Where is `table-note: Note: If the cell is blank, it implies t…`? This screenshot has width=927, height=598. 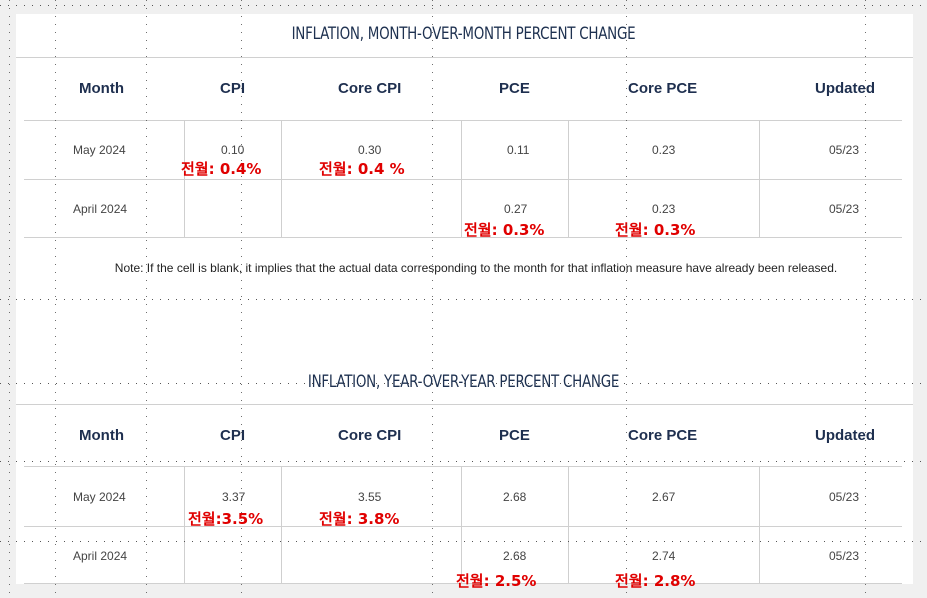 table-note: Note: If the cell is blank, it implies t… is located at coordinates (476, 268).